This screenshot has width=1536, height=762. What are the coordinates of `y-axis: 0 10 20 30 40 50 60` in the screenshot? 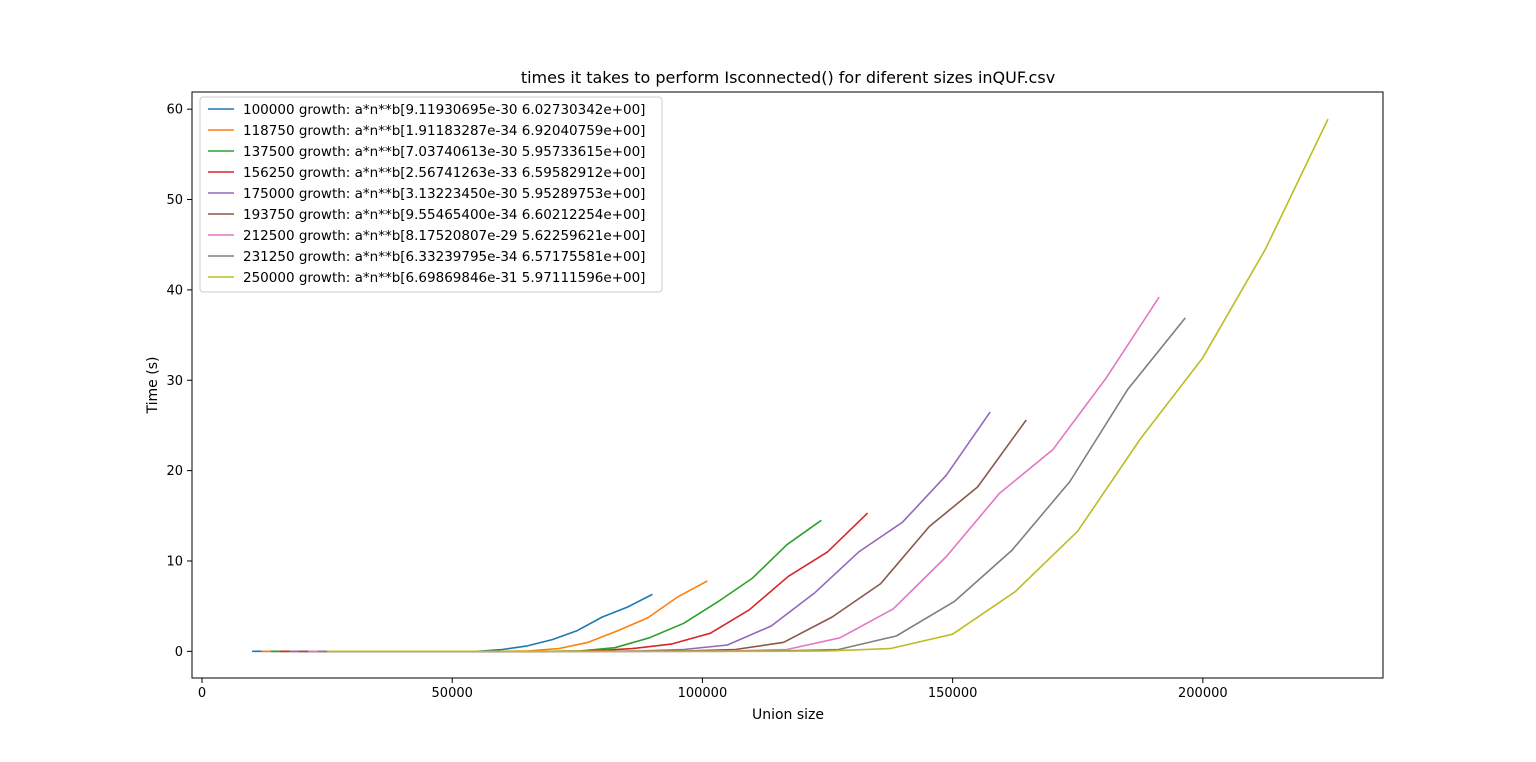 It's located at (179, 381).